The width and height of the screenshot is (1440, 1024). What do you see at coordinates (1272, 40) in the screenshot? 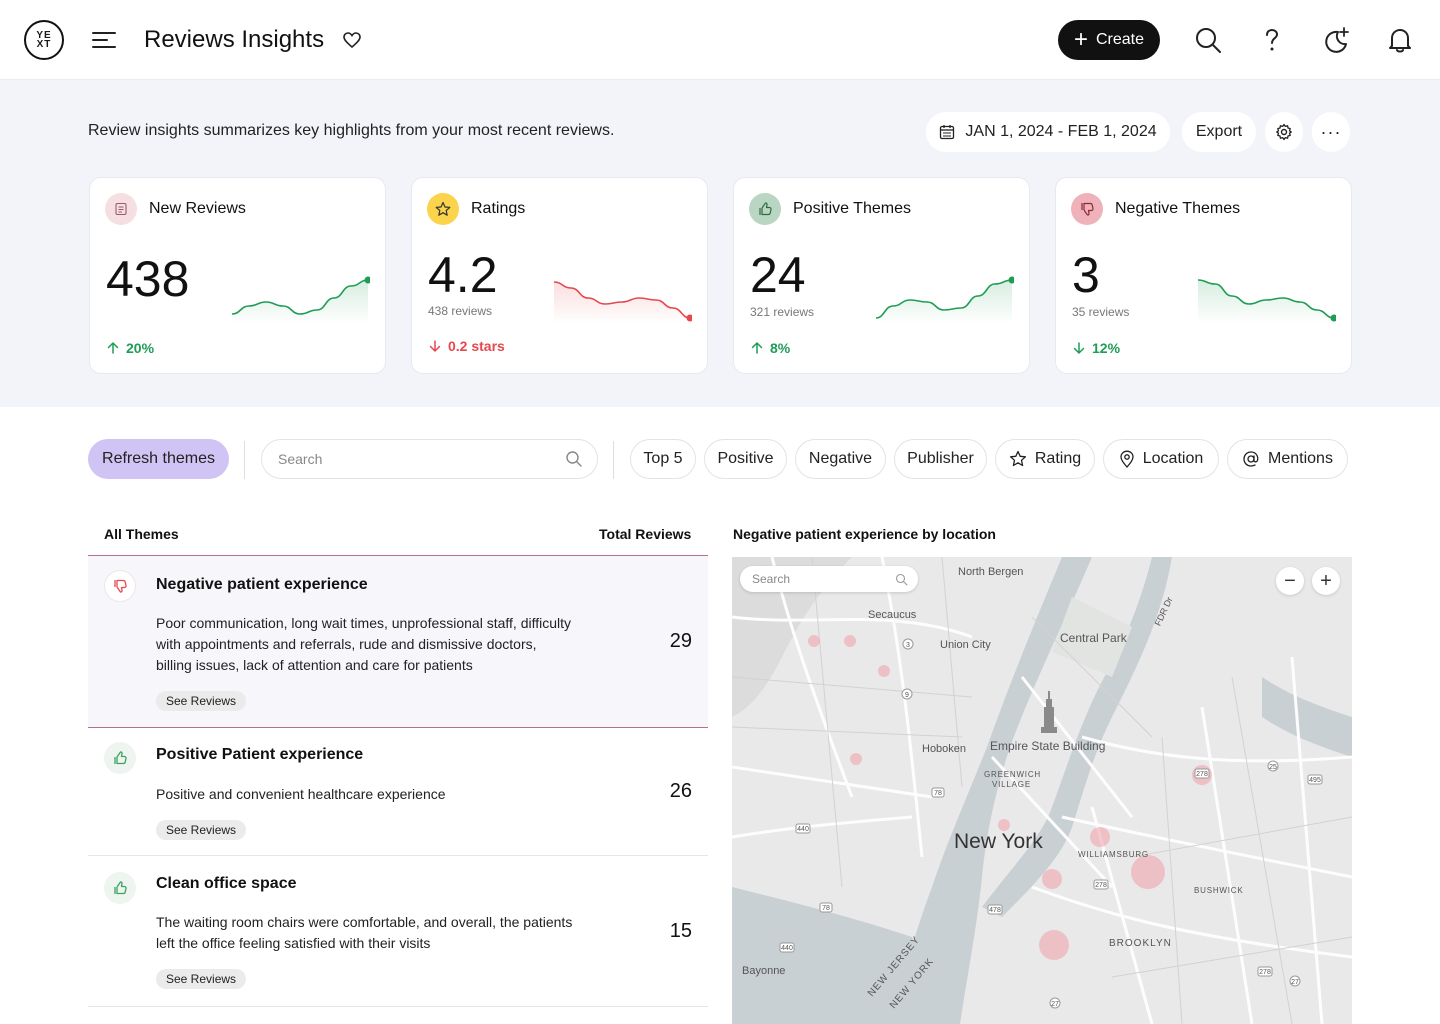
I see `help-icon` at bounding box center [1272, 40].